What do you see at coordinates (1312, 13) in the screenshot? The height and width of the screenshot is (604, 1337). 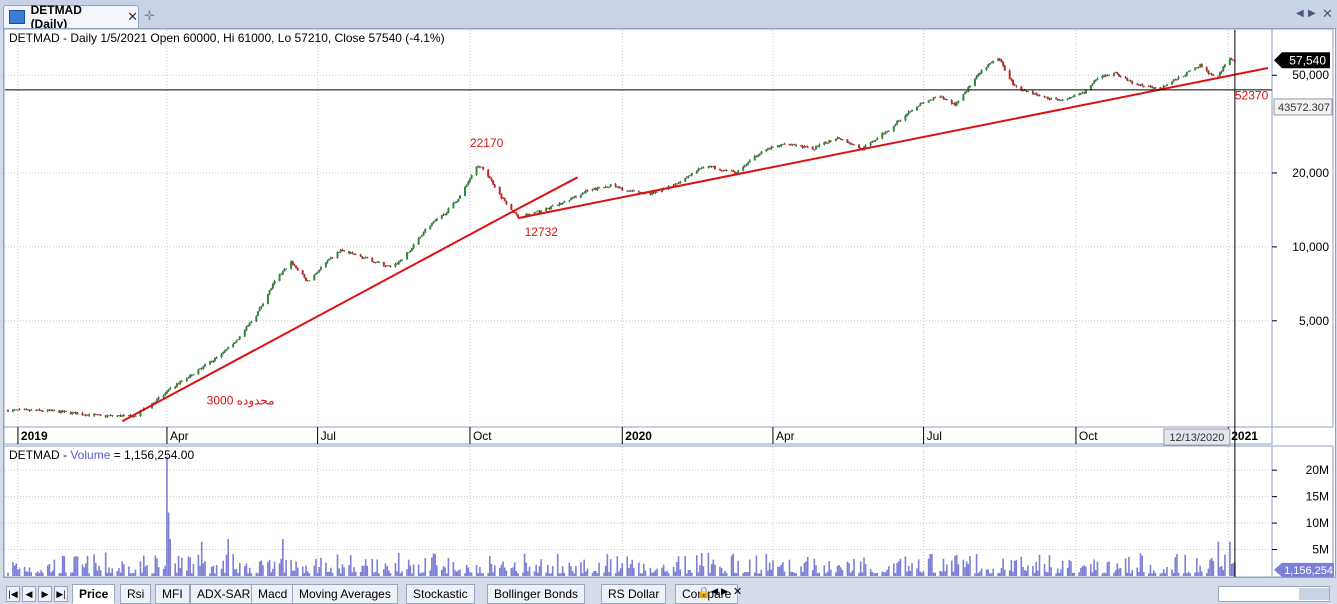 I see `scroll-right-icon: ▶` at bounding box center [1312, 13].